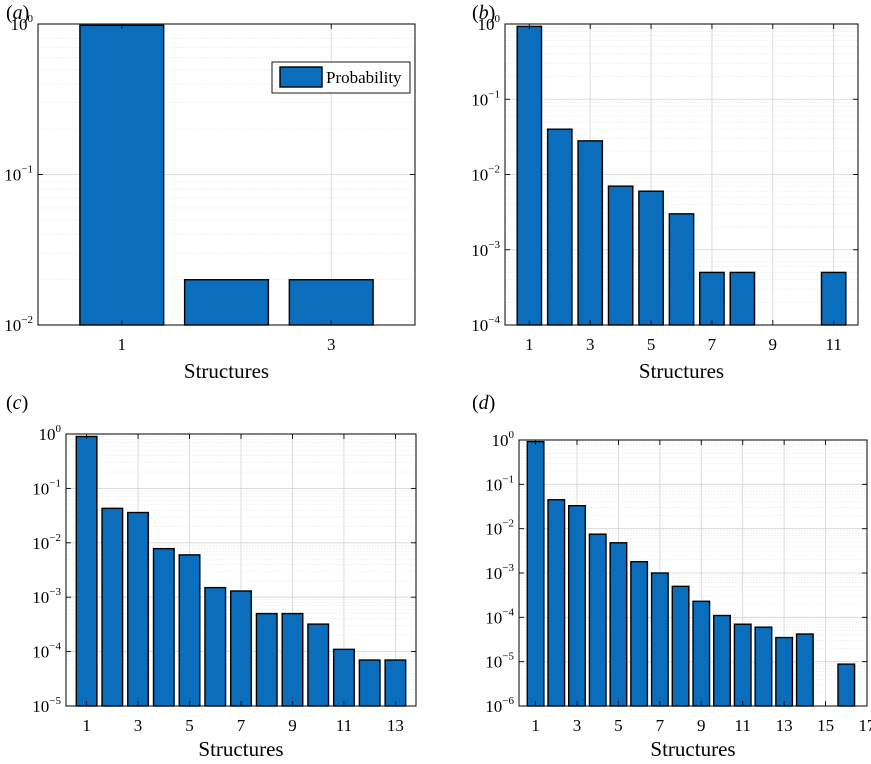 The width and height of the screenshot is (871, 764). What do you see at coordinates (17, 13) in the screenshot?
I see `panel-label: (a)` at bounding box center [17, 13].